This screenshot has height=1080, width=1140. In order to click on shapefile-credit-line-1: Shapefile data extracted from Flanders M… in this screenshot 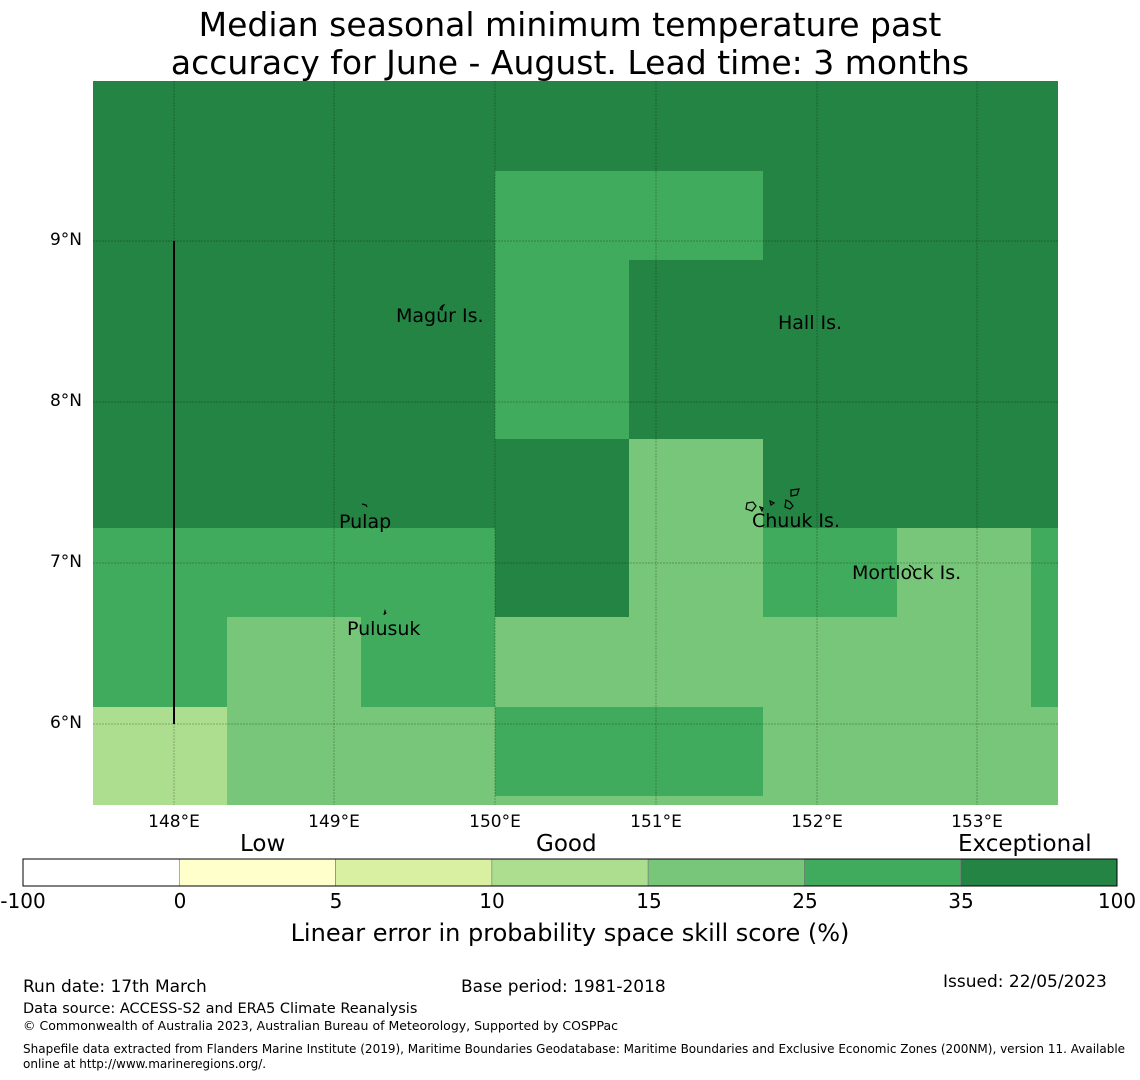, I will do `click(574, 1049)`.